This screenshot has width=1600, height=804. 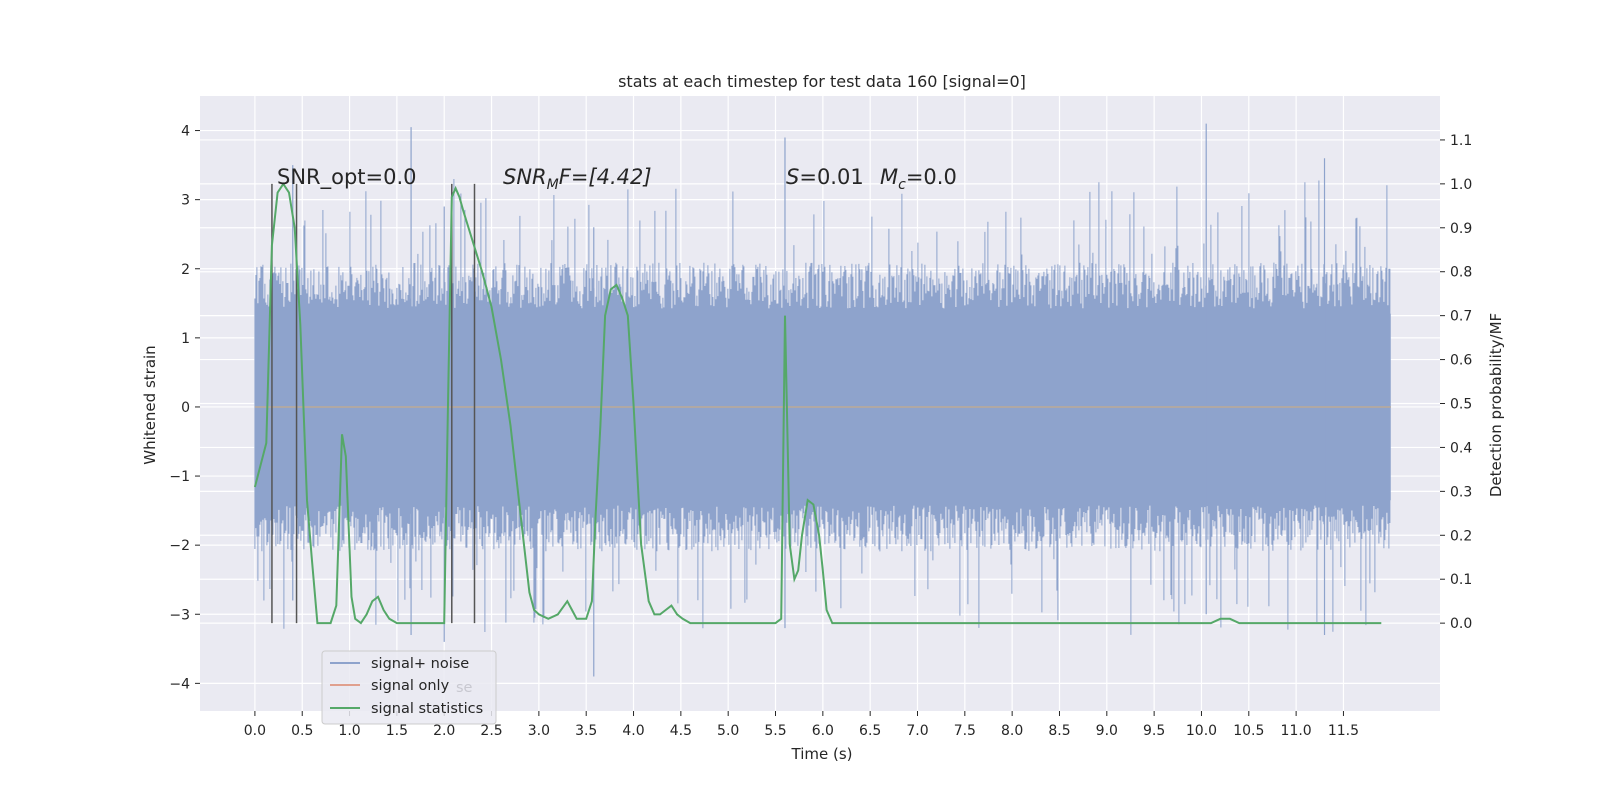 I want to click on x-tick-label: 11.0, so click(x=1296, y=731).